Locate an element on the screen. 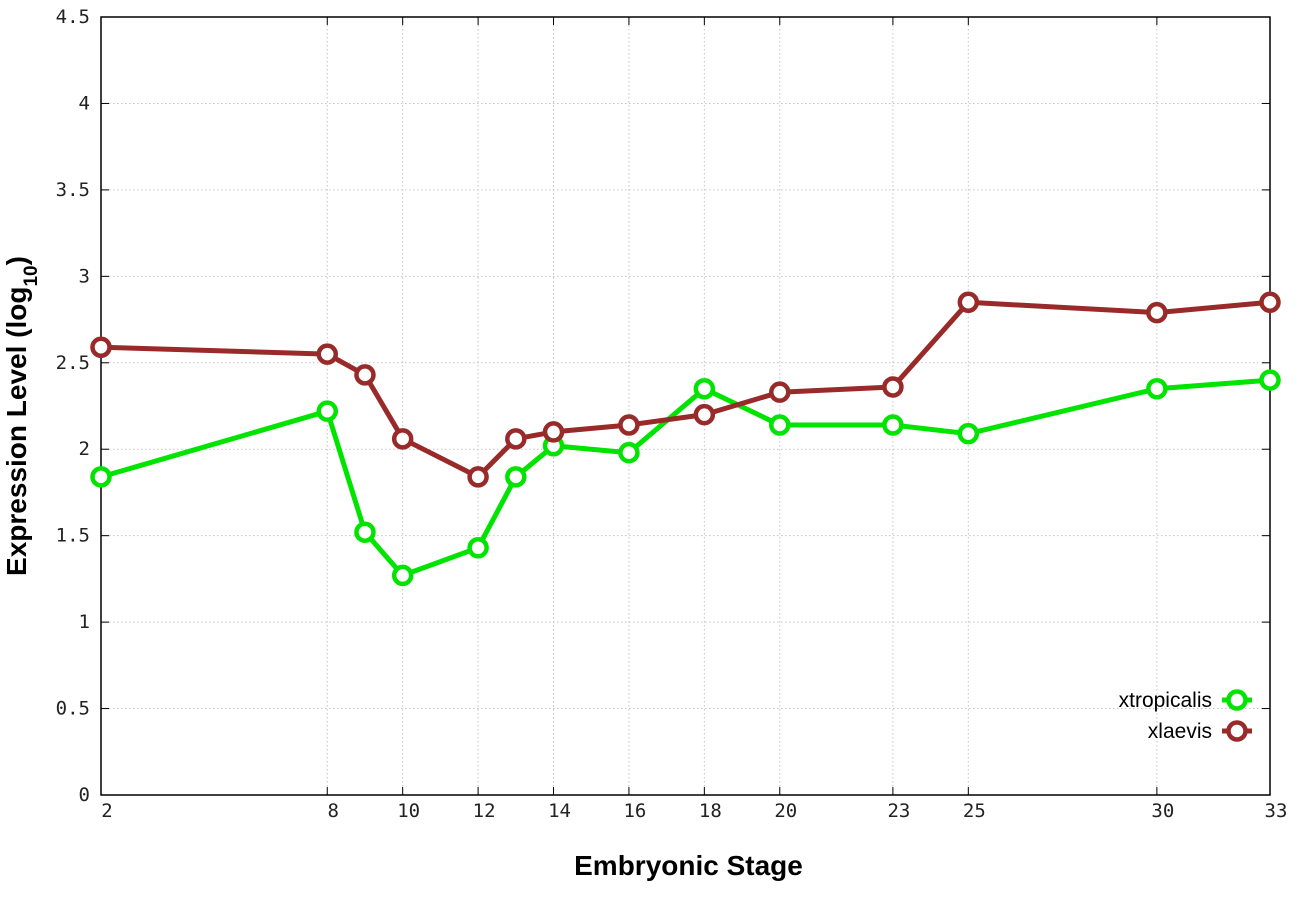  legend-swatch-marker-xtropicalis is located at coordinates (1237, 700).